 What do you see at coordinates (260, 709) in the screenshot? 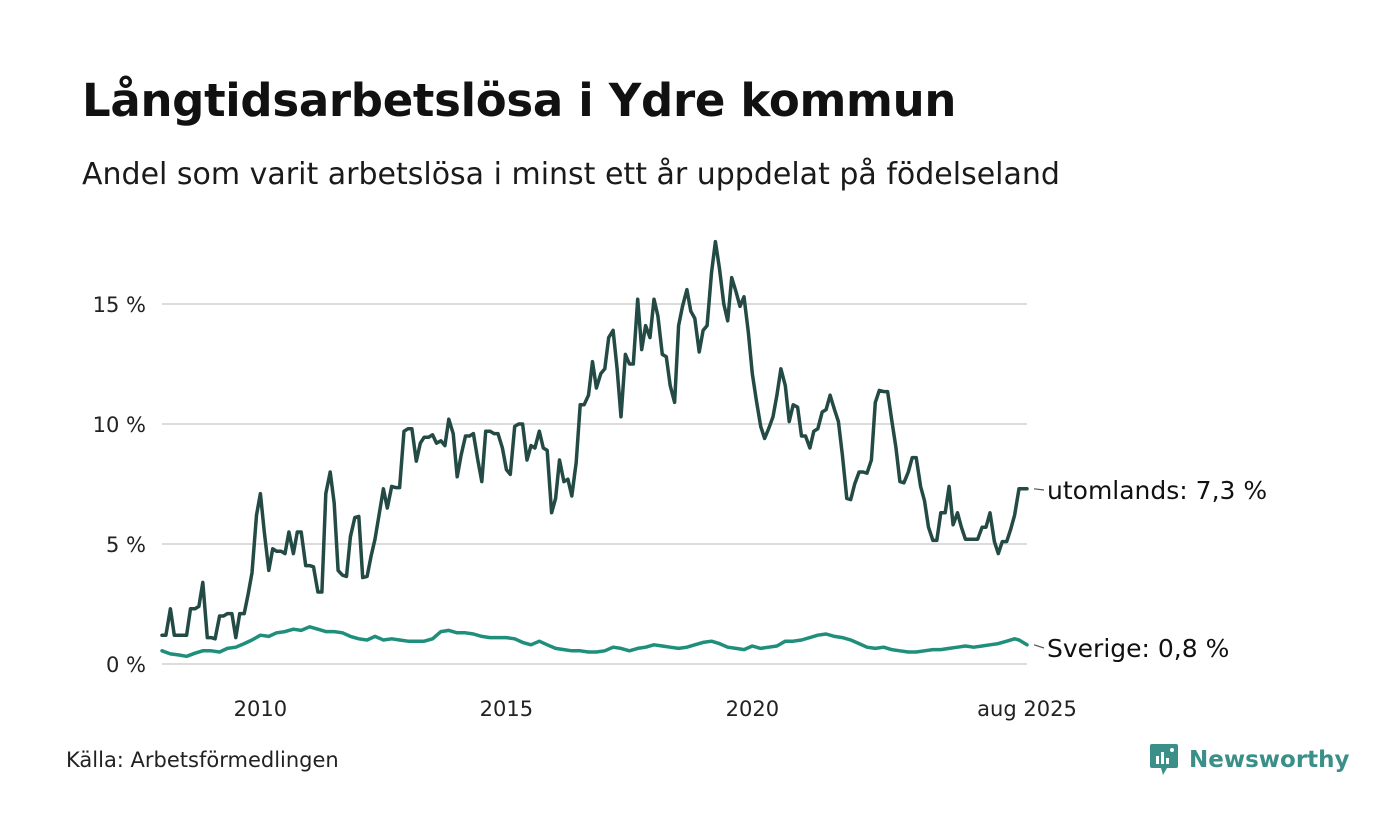
I see `x-tick-label: 2010` at bounding box center [260, 709].